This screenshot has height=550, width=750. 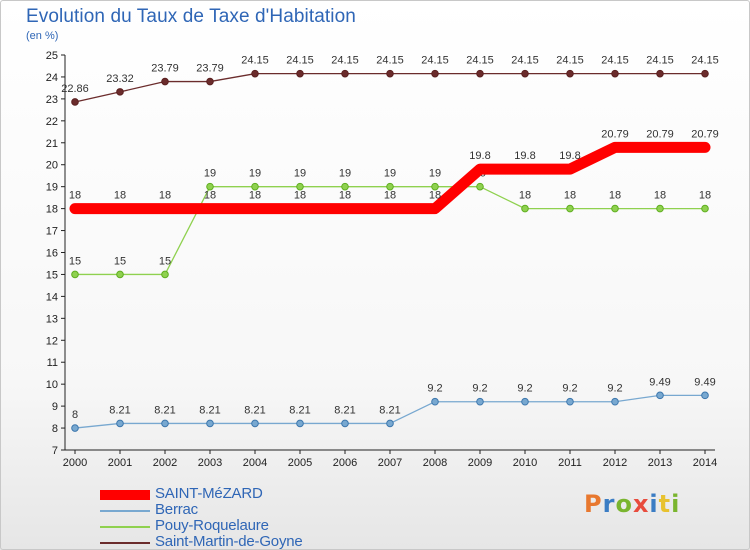 What do you see at coordinates (75, 463) in the screenshot?
I see `x-tick-label: 2000` at bounding box center [75, 463].